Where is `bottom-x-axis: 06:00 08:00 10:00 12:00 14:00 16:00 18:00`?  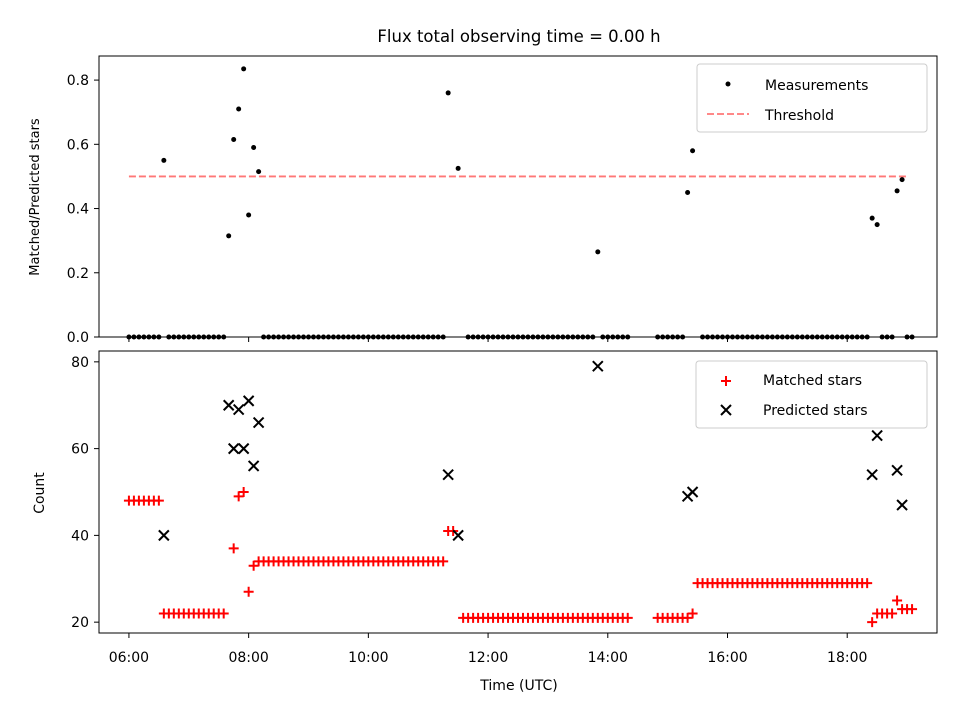
bottom-x-axis: 06:00 08:00 10:00 12:00 14:00 16:00 18:00 is located at coordinates (488, 649).